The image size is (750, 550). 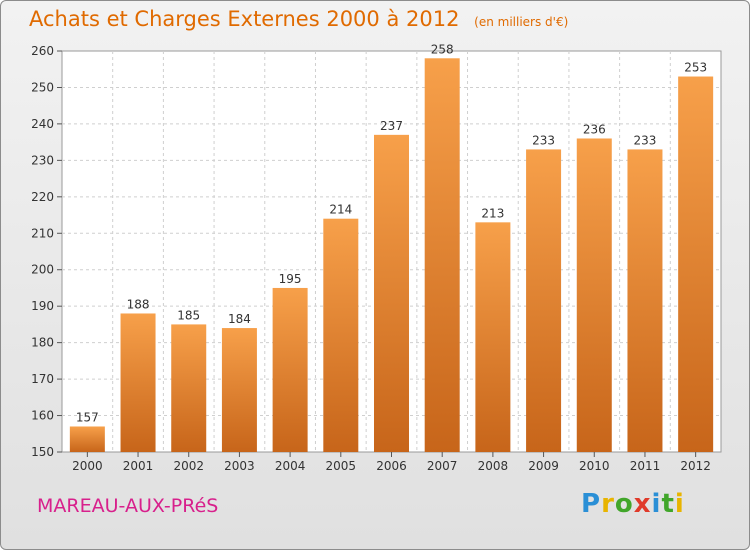 I want to click on value-label: 195, so click(x=290, y=279).